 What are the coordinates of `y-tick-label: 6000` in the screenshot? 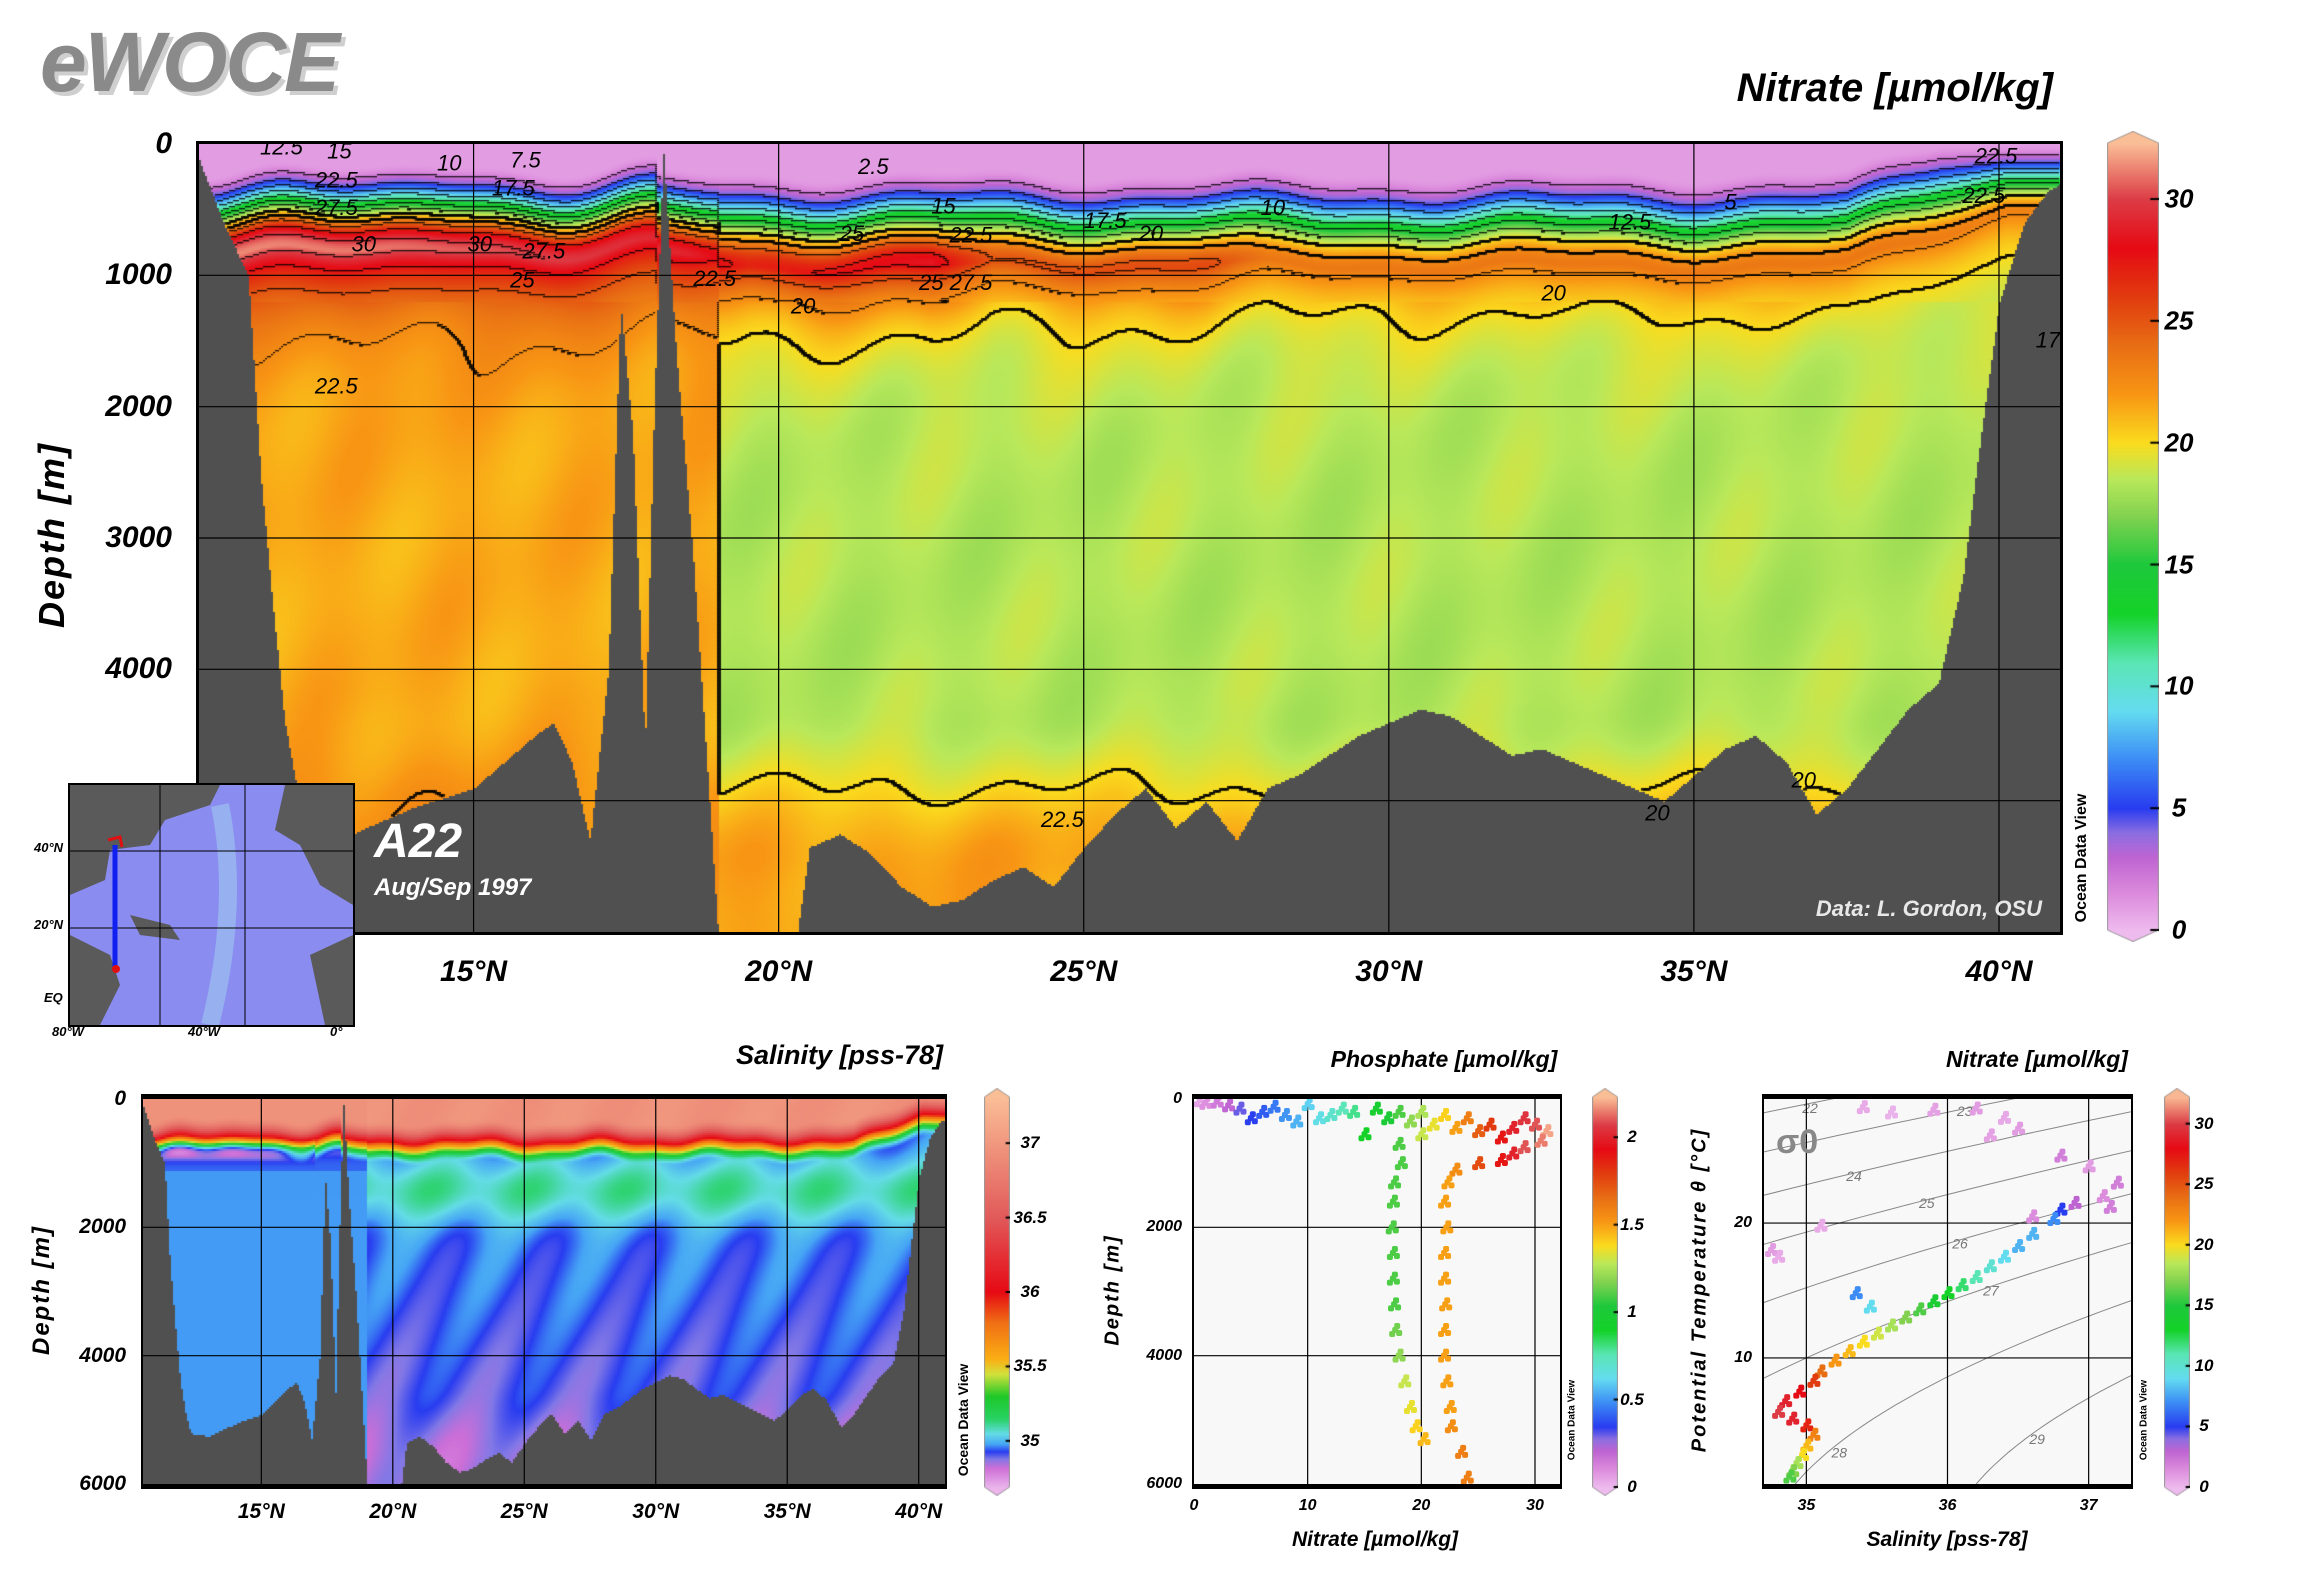 It's located at (1164, 1483).